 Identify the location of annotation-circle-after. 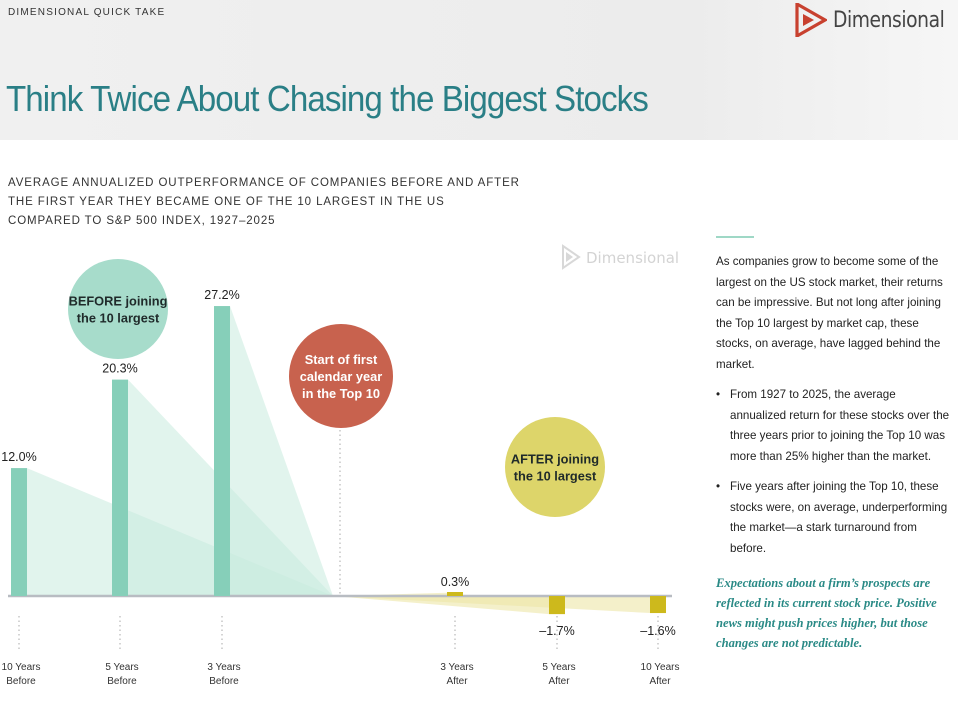
(555, 467).